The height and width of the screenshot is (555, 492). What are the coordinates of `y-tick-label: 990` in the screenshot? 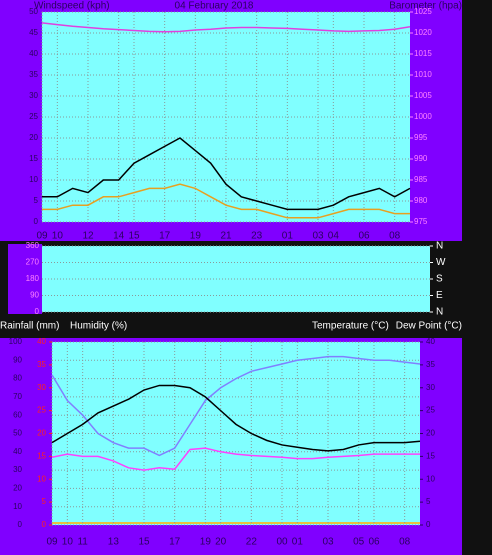 It's located at (421, 158).